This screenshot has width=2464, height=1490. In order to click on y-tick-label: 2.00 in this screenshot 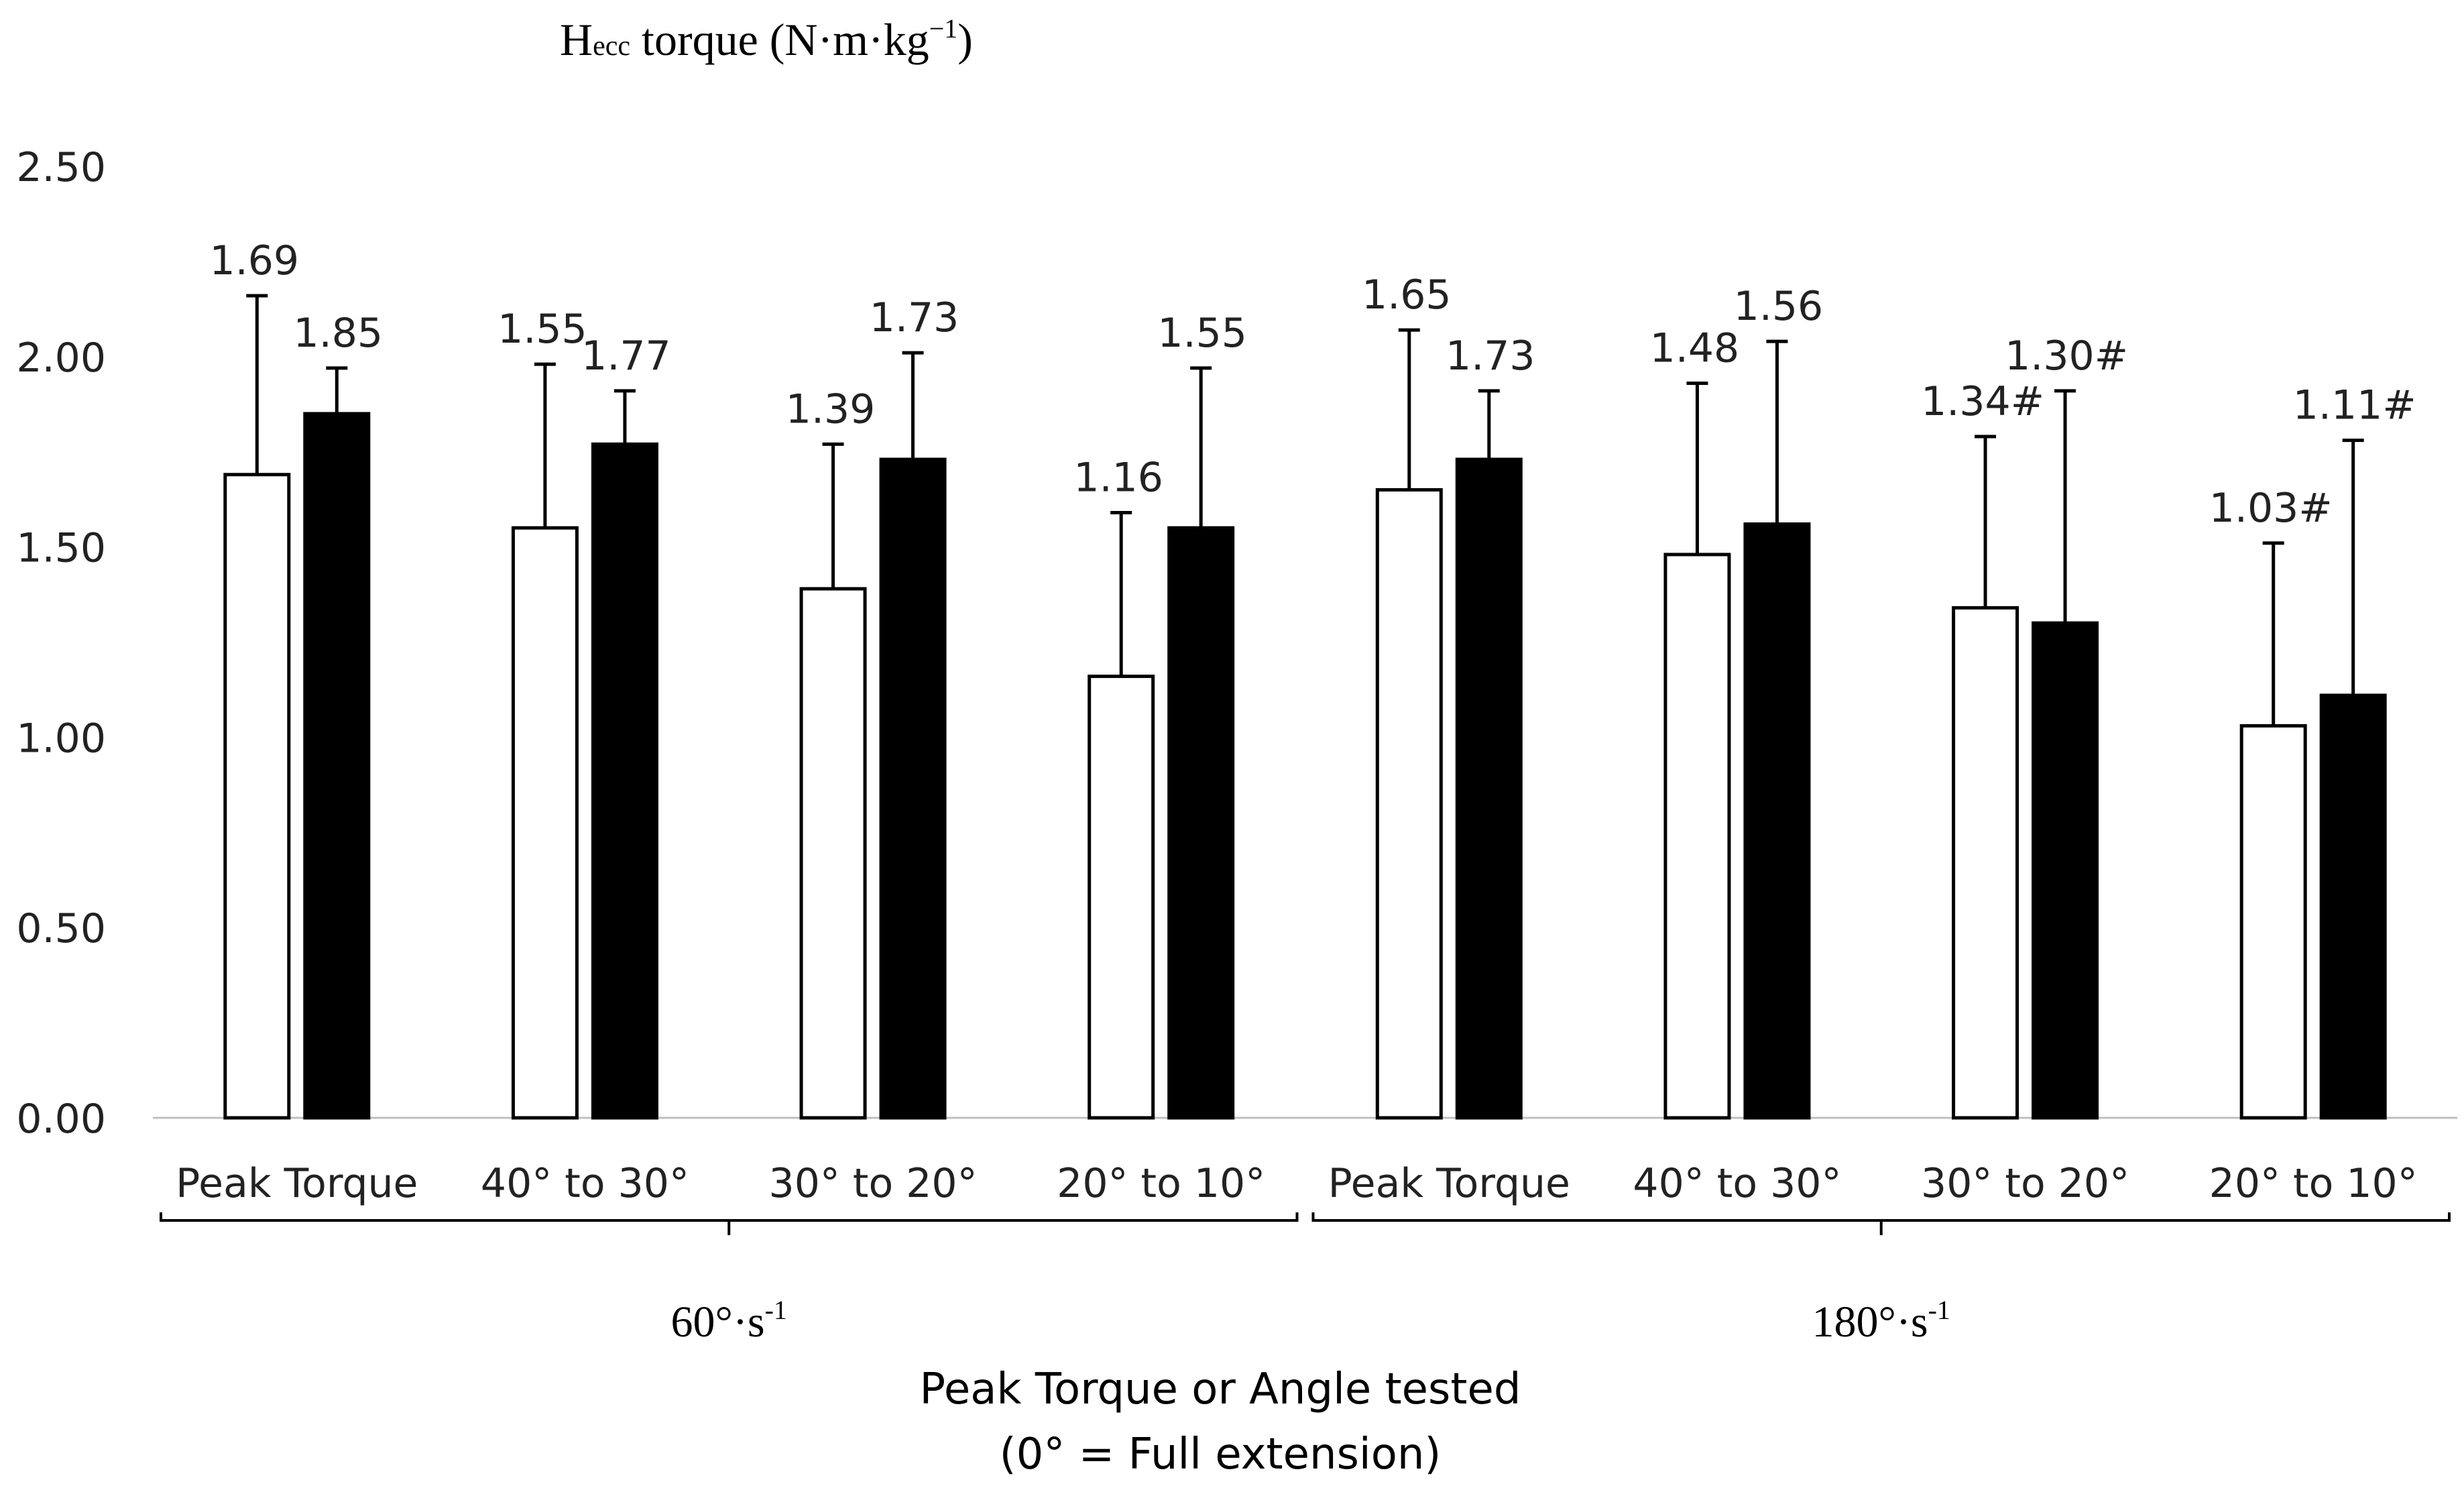, I will do `click(61, 358)`.